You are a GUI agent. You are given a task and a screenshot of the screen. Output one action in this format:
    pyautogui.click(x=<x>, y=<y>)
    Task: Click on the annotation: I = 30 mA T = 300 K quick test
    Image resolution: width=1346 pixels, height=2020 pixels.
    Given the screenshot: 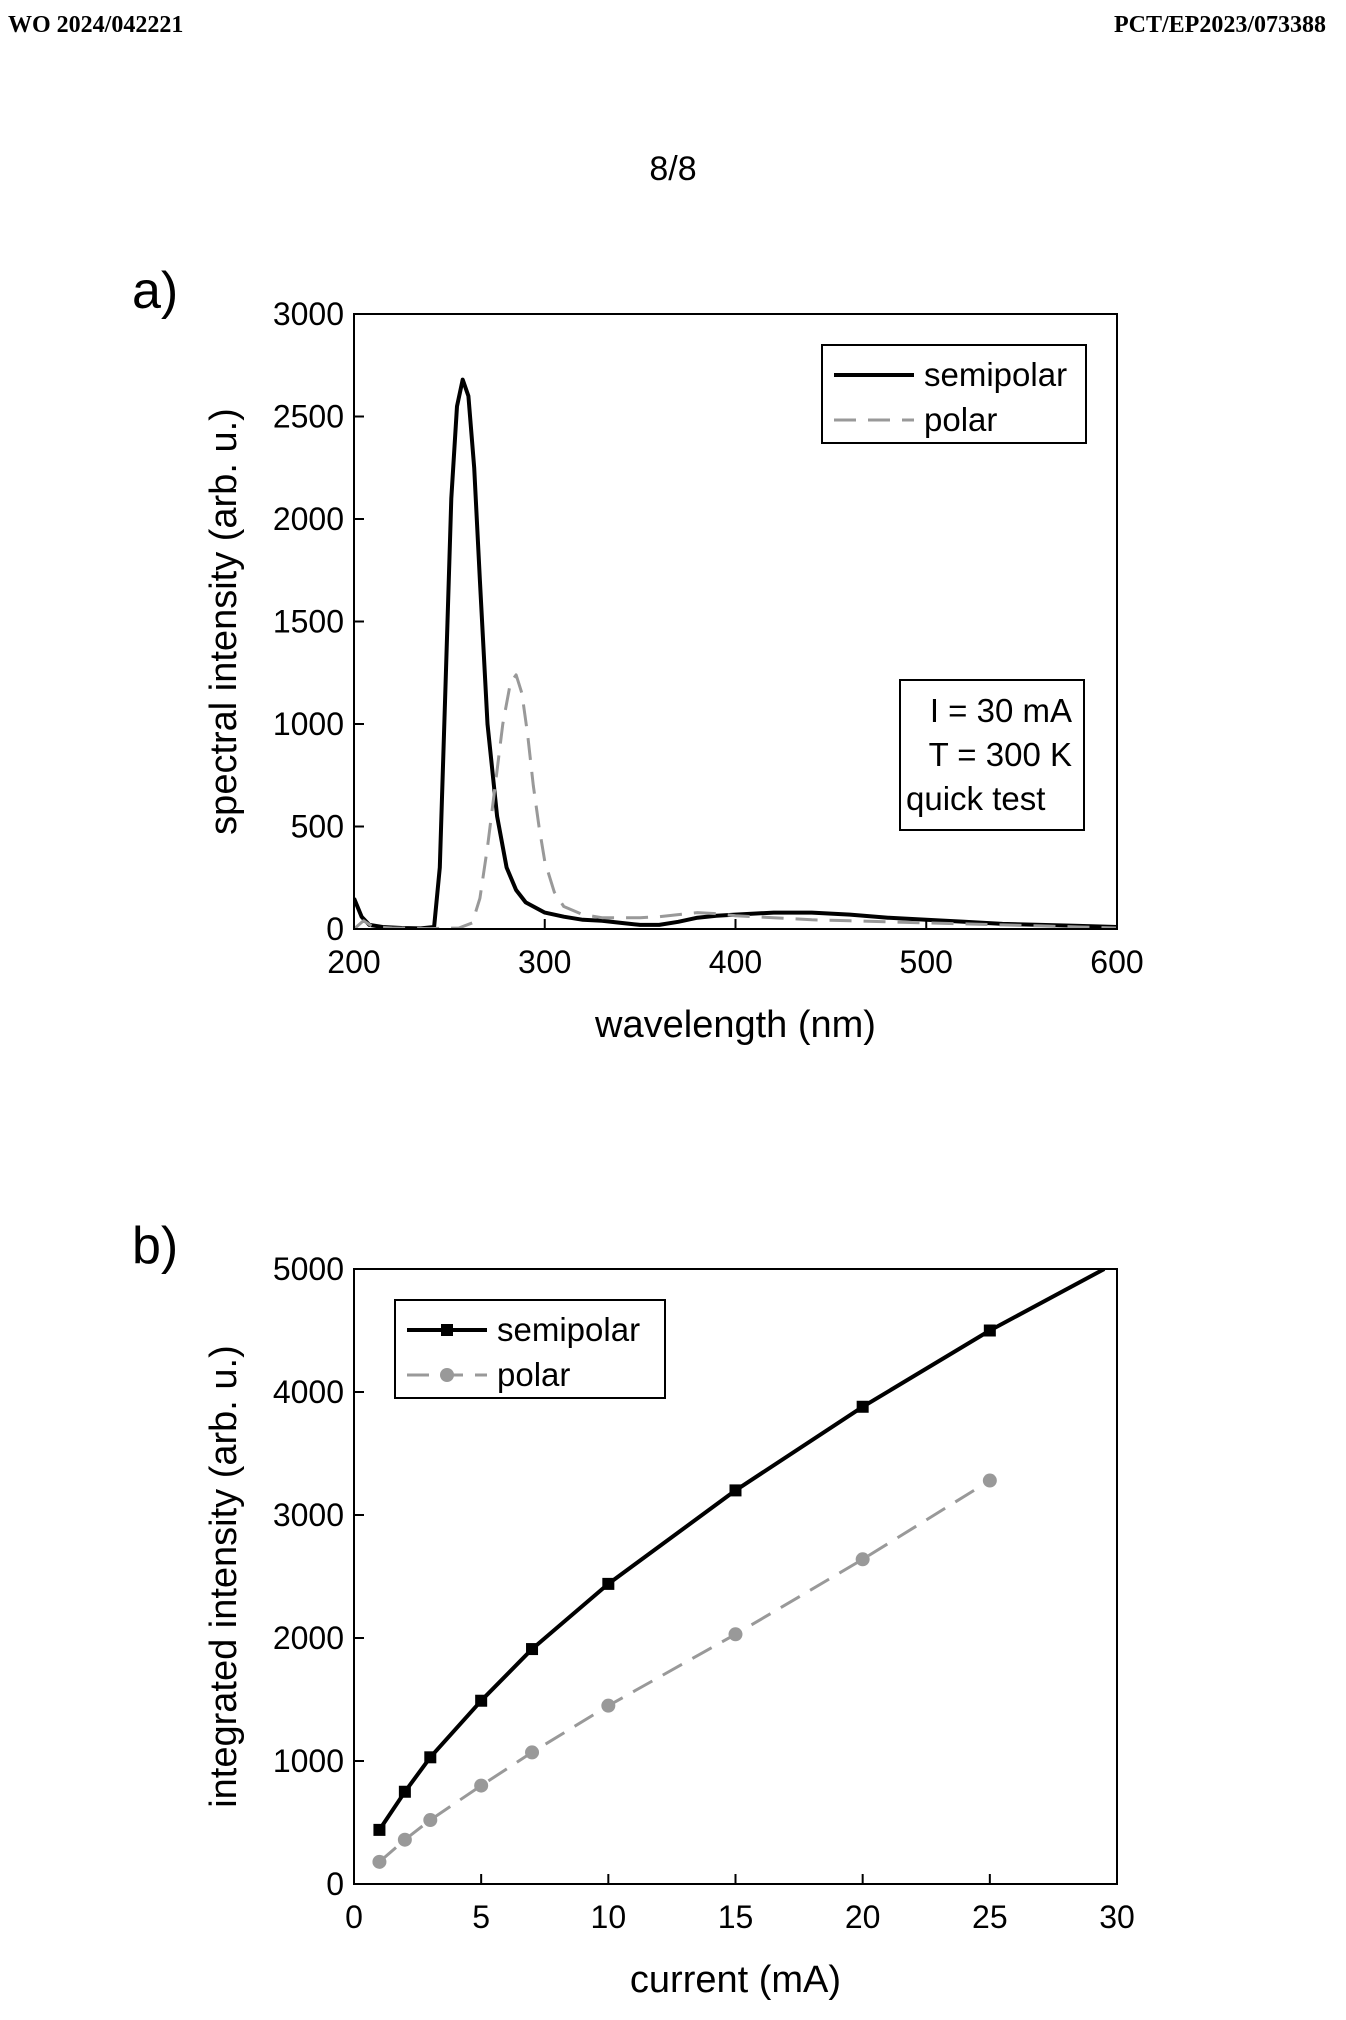 What is the action you would take?
    pyautogui.click(x=992, y=755)
    